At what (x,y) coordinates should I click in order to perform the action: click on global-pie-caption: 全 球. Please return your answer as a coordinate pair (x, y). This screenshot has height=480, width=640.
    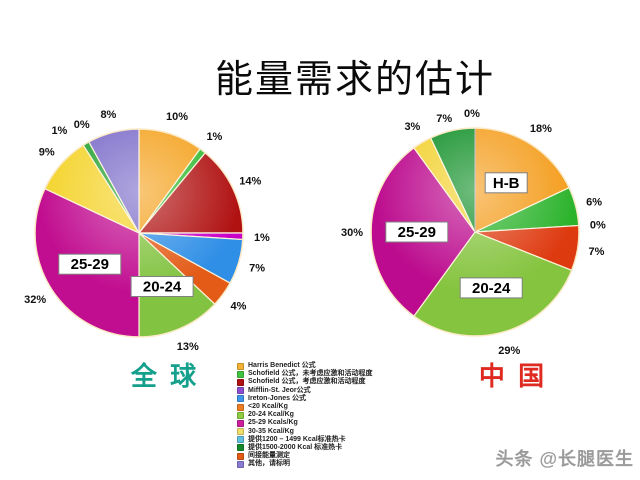
    Looking at the image, I should click on (165, 376).